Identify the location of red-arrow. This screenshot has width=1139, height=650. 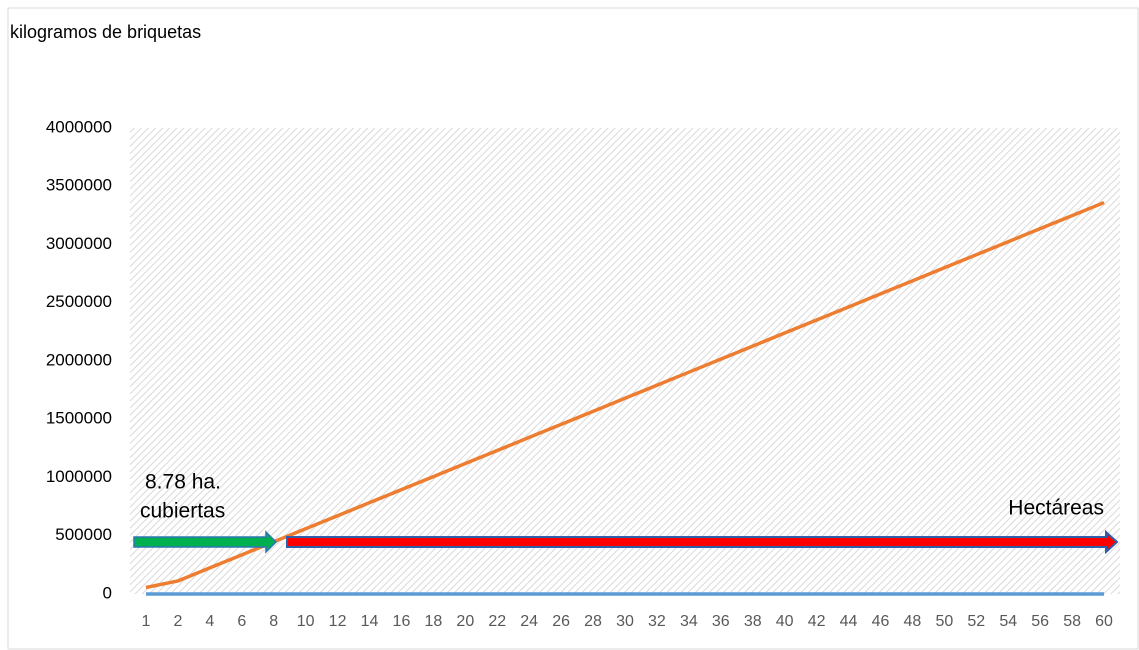
(702, 542).